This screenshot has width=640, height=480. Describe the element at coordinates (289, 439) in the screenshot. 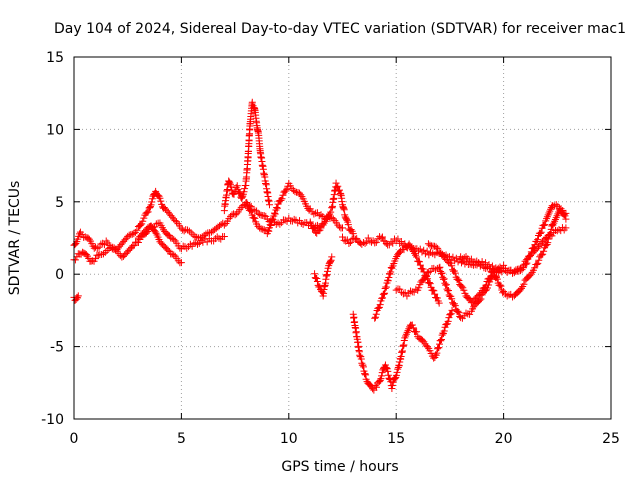

I see `x-tick-label: 10` at that location.